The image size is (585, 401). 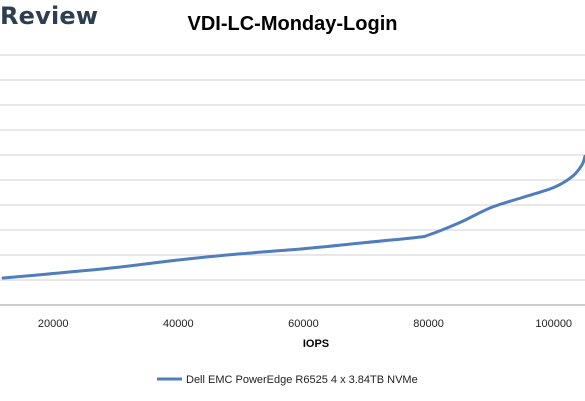 I want to click on x-tick-label-20000: 20000, so click(x=53, y=324).